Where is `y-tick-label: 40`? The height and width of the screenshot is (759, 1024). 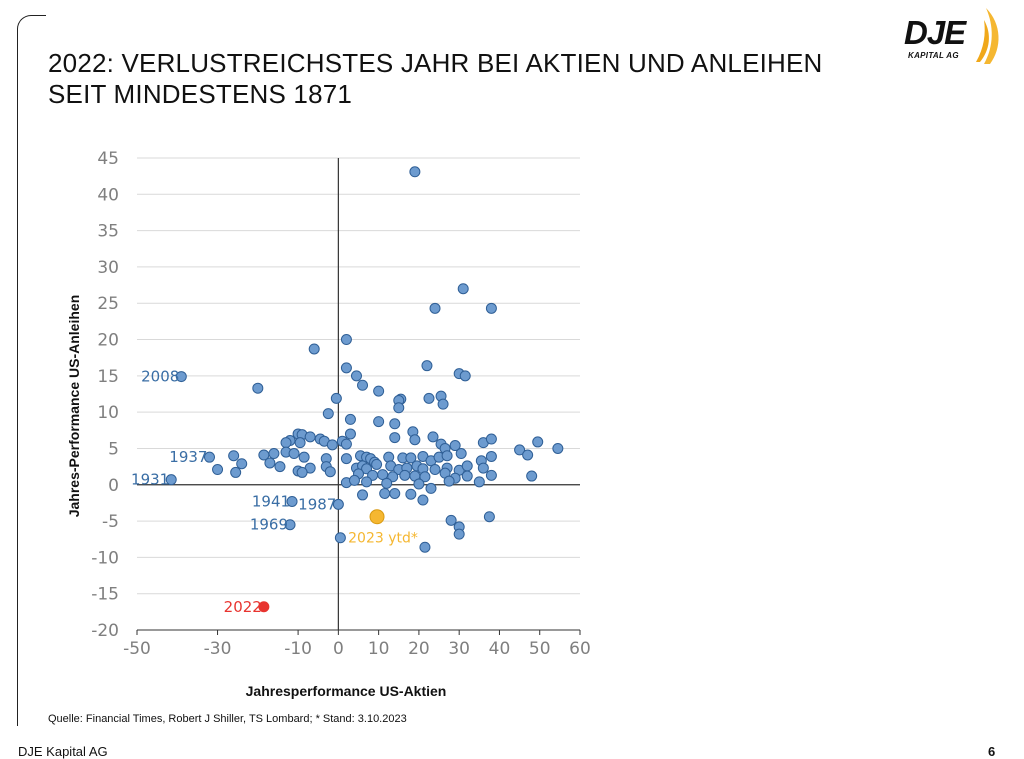
y-tick-label: 40 is located at coordinates (108, 195).